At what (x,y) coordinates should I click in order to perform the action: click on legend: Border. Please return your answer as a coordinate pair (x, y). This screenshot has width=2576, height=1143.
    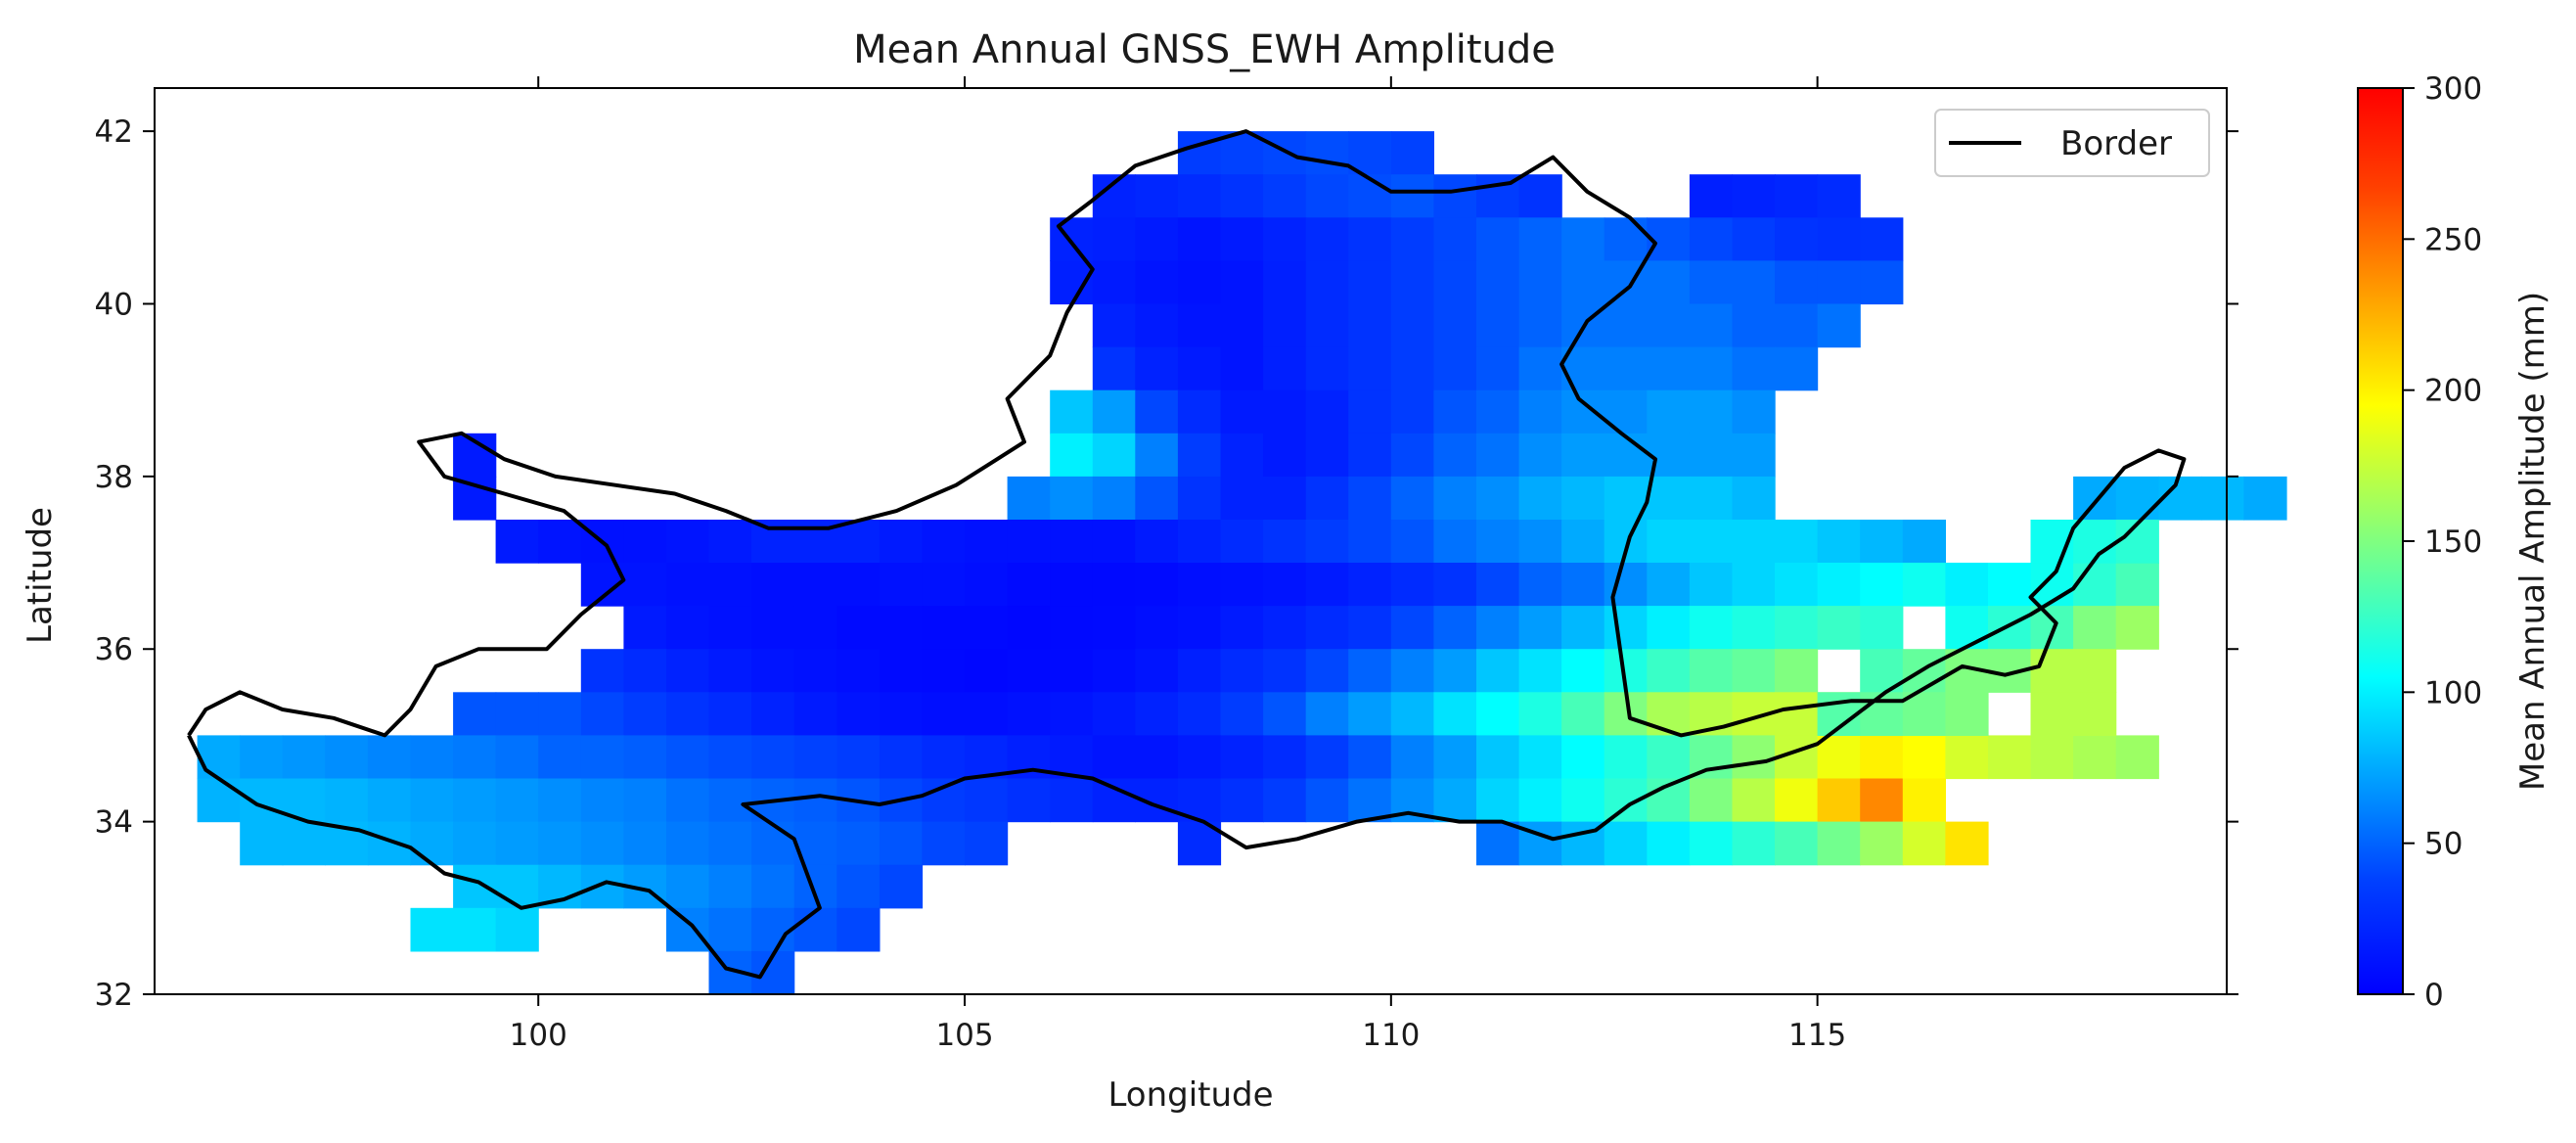
    Looking at the image, I should click on (2072, 143).